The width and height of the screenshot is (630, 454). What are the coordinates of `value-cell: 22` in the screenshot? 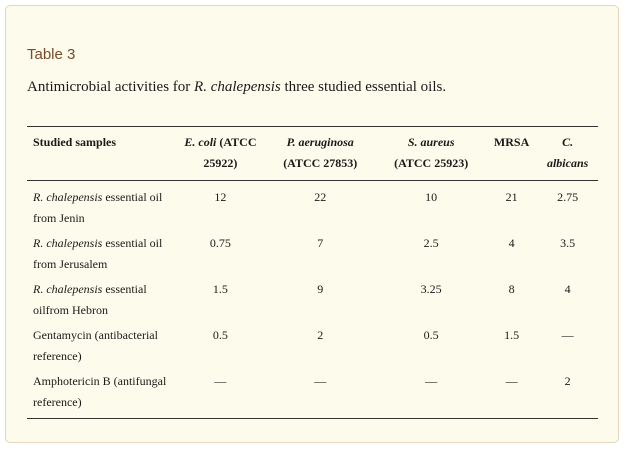 It's located at (320, 197).